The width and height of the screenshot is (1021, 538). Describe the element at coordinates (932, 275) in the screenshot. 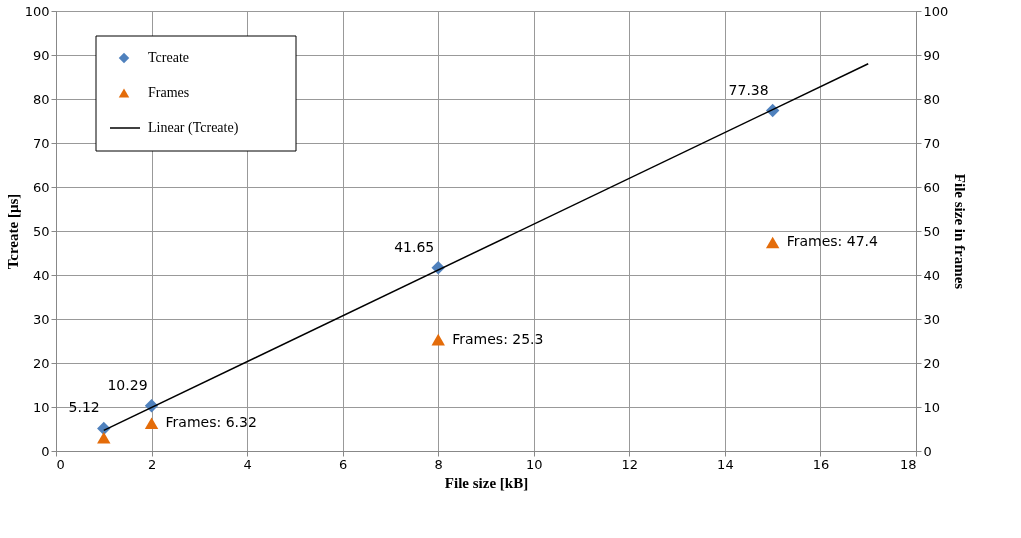

I see `y2-tick-label: 40` at that location.